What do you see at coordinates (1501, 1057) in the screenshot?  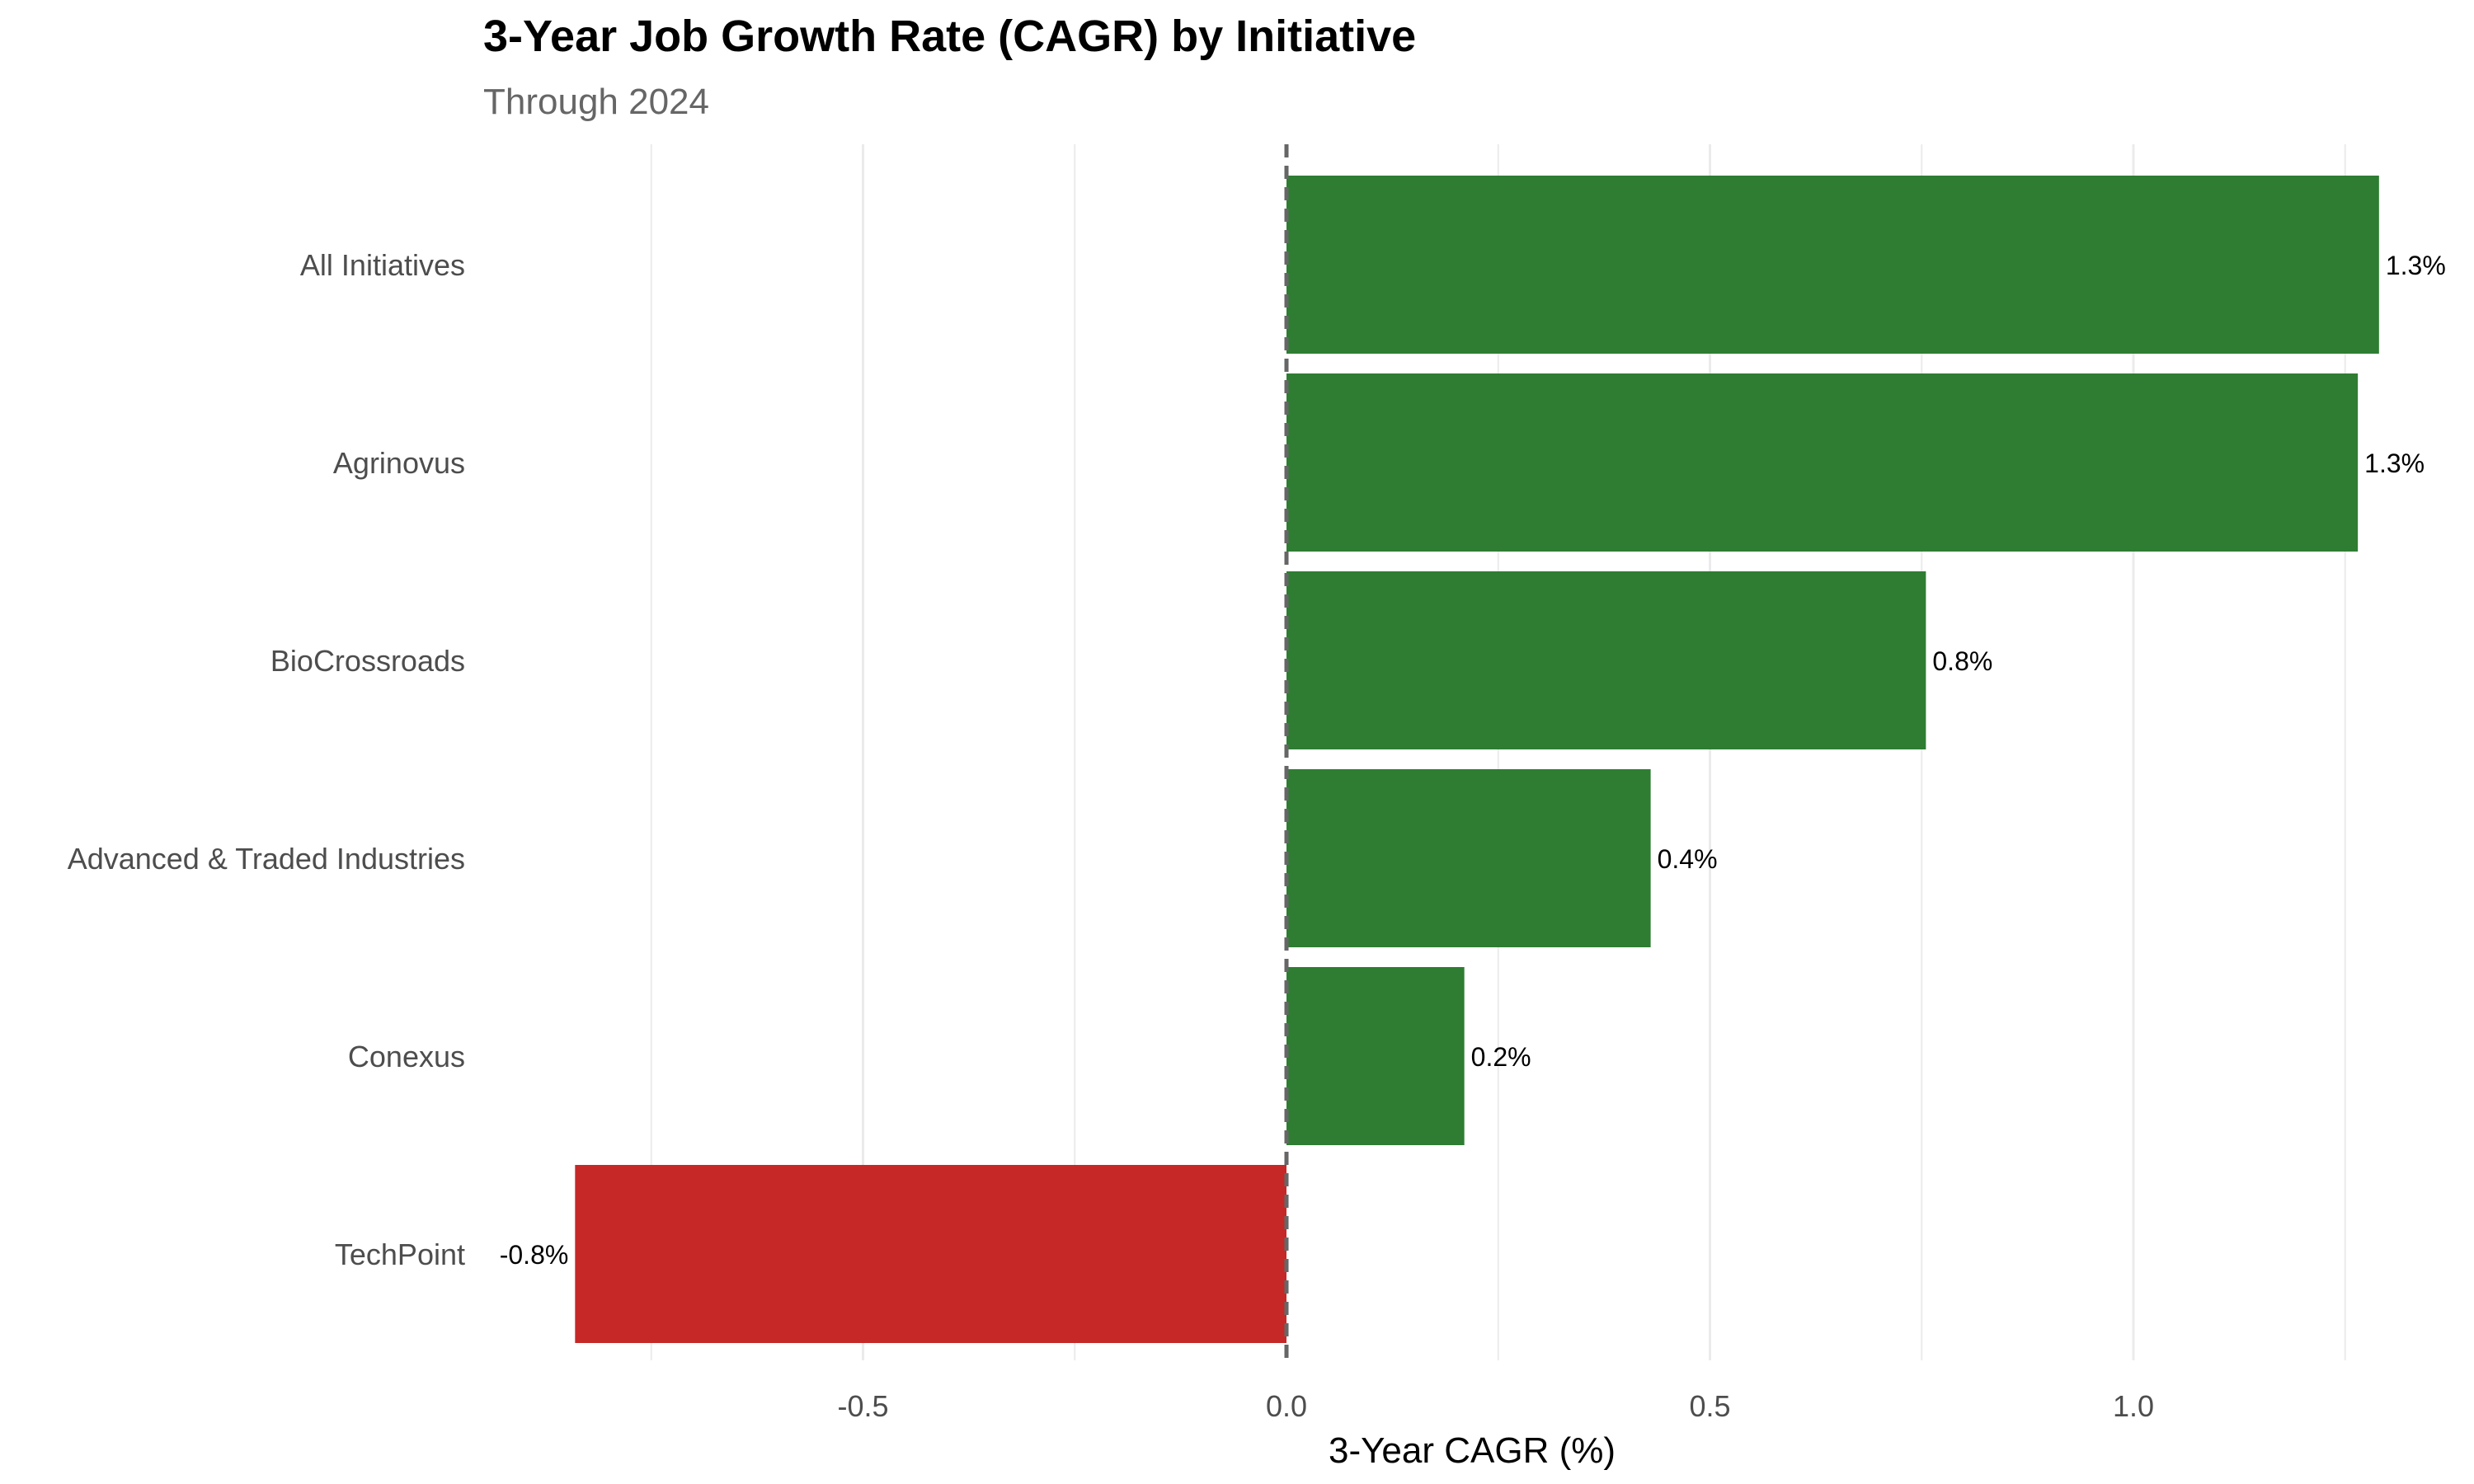 I see `data-label: 0.2%` at bounding box center [1501, 1057].